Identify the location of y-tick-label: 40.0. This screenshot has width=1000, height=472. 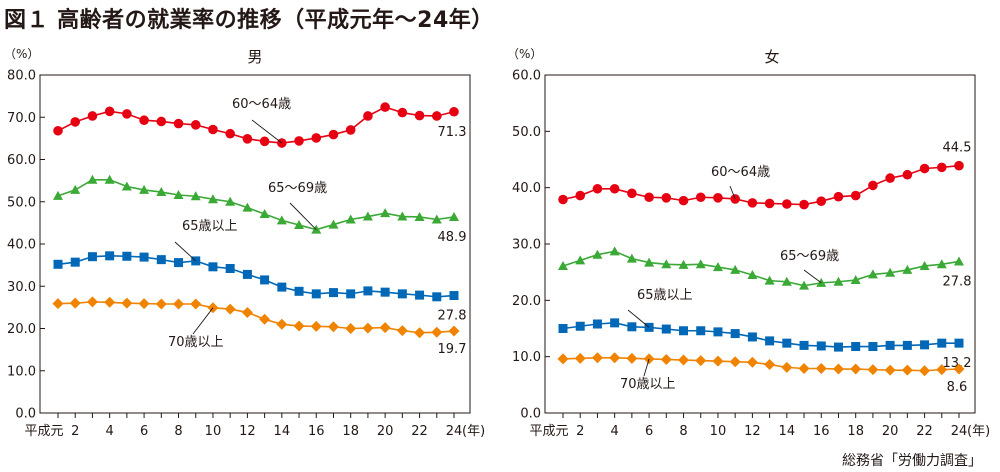
(526, 188).